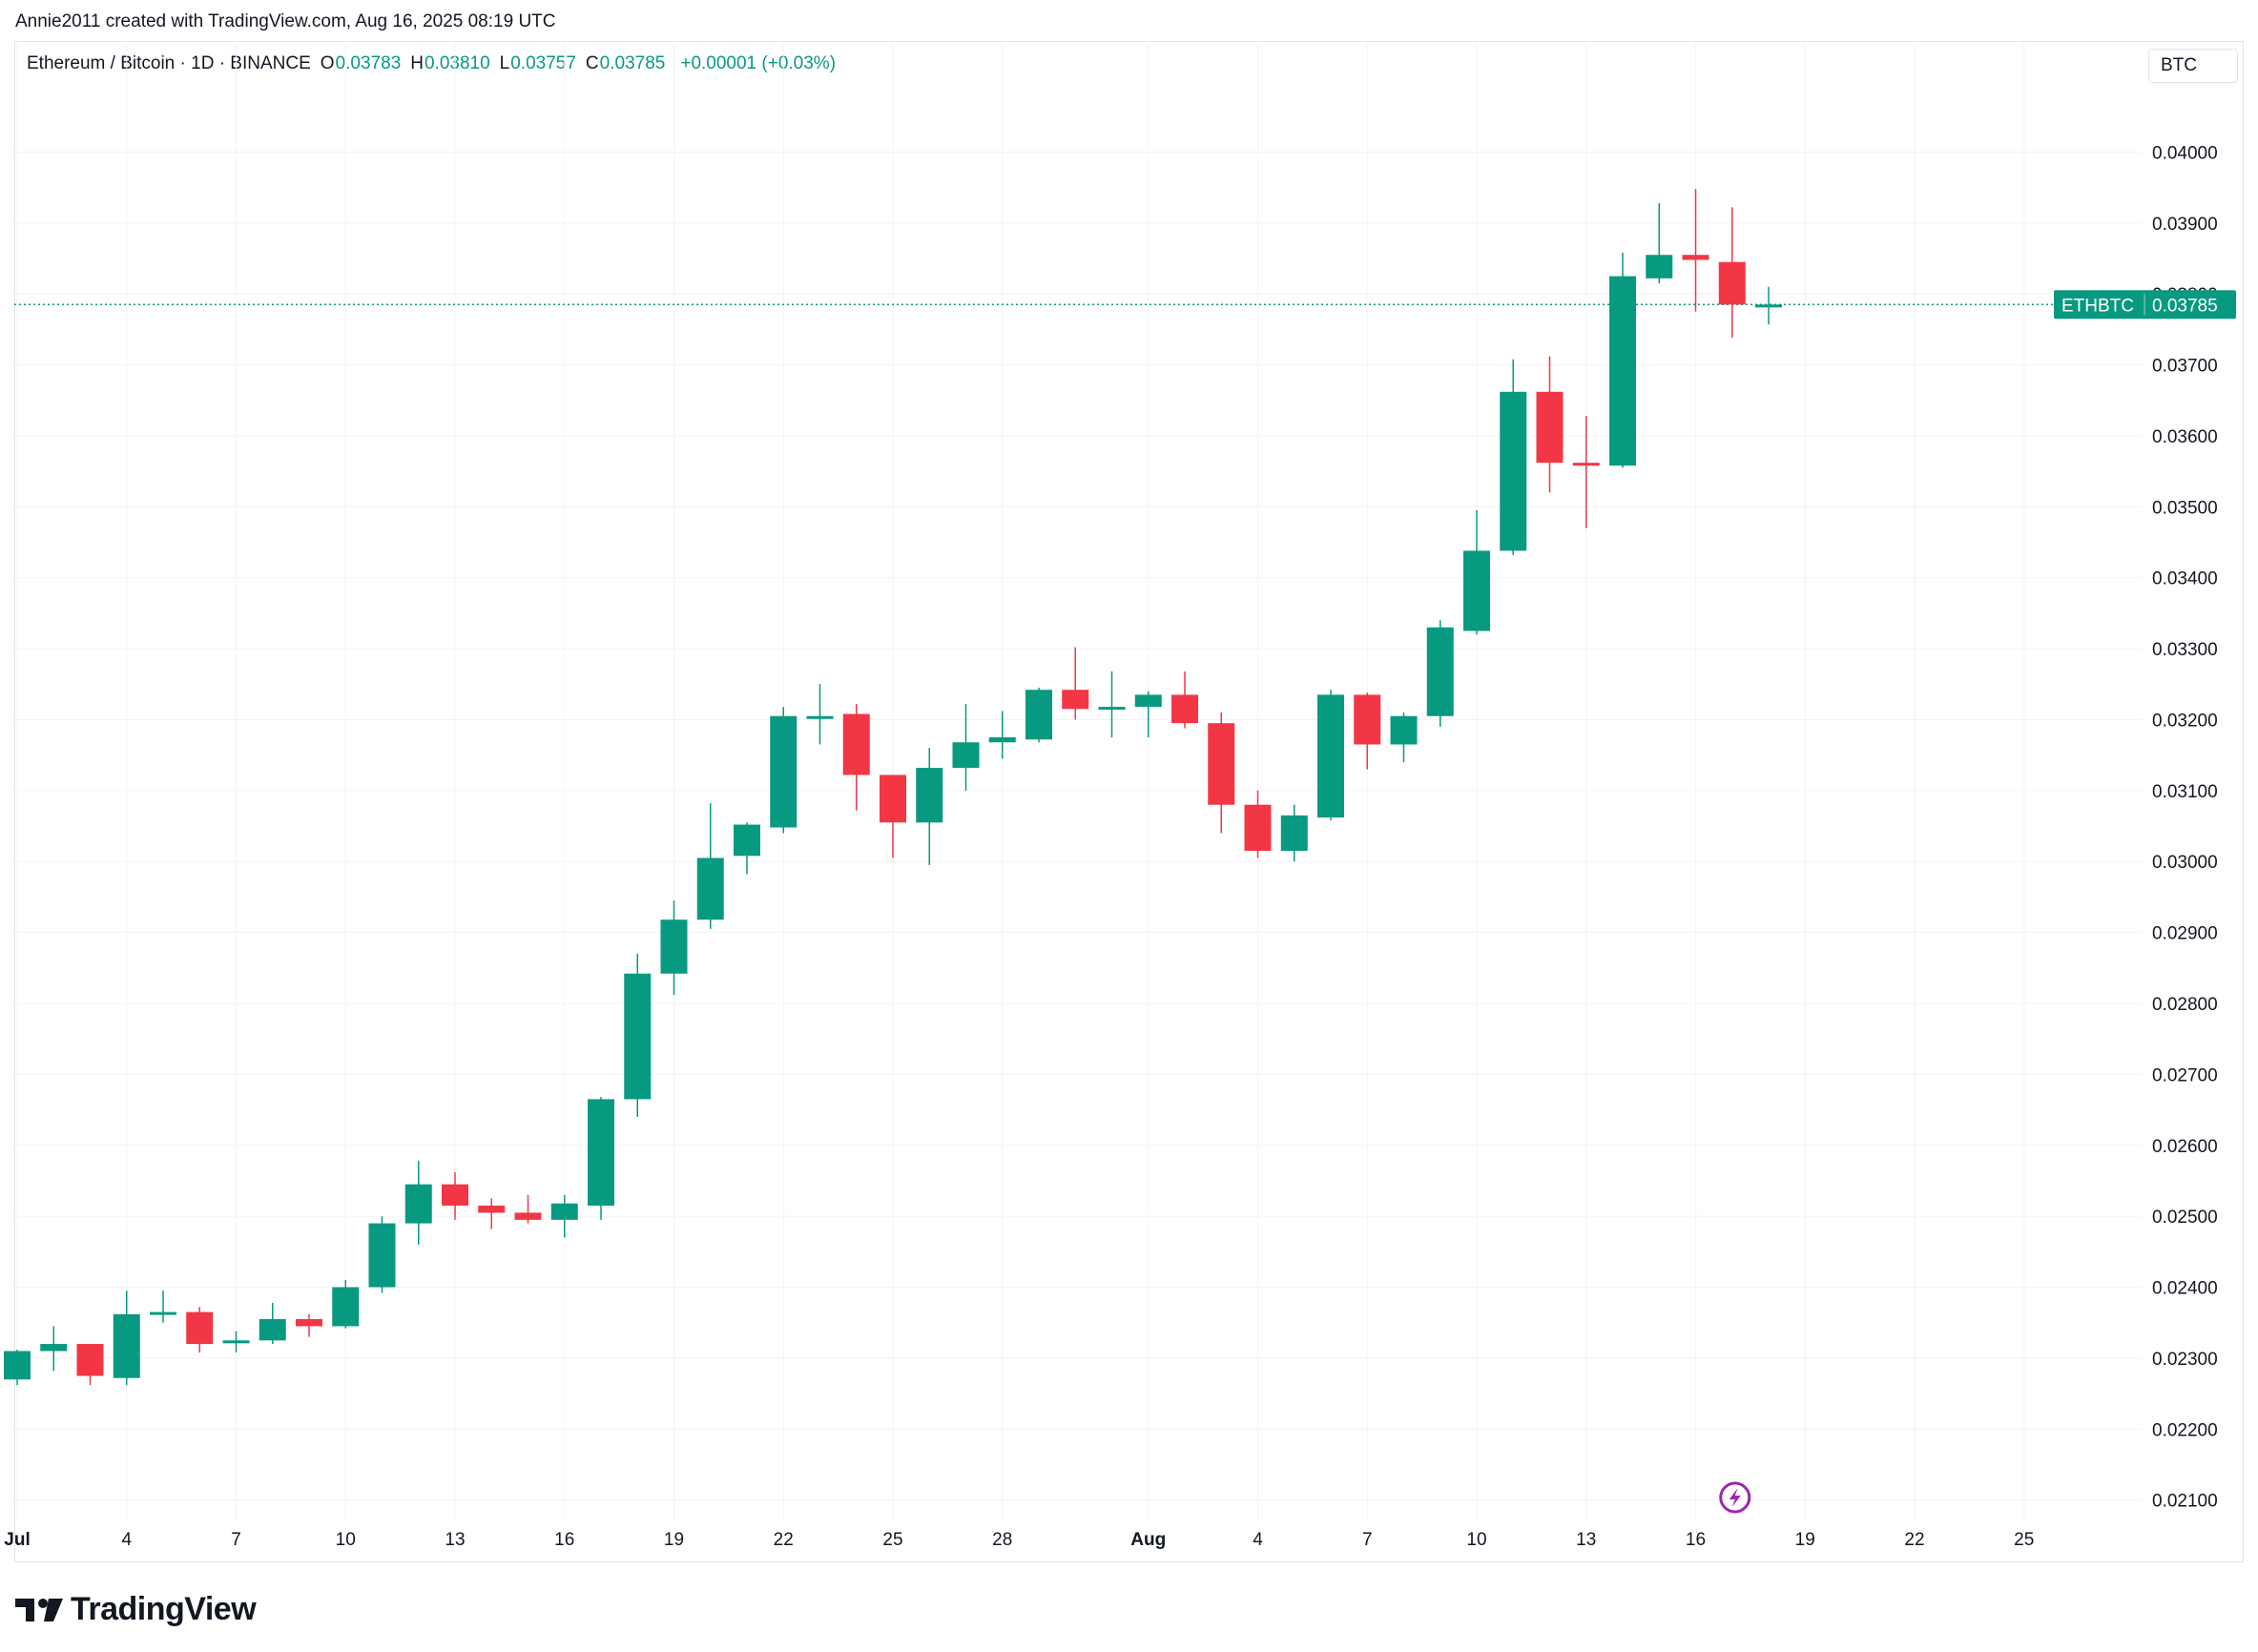  What do you see at coordinates (164, 1609) in the screenshot?
I see `brand-name: TradingView` at bounding box center [164, 1609].